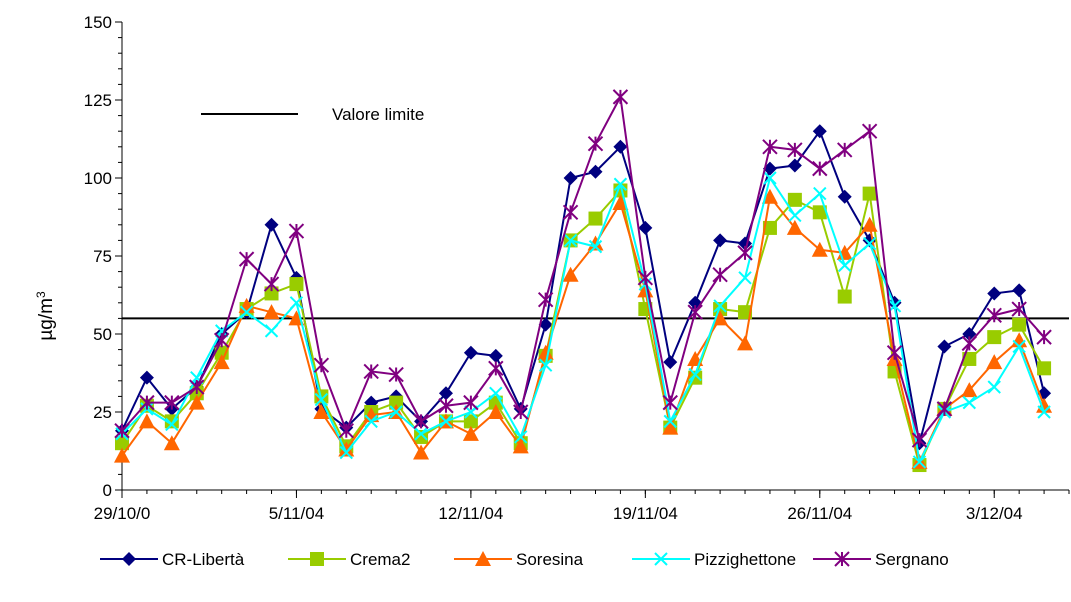  What do you see at coordinates (994, 513) in the screenshot?
I see `x-tick-label: 3/12/04` at bounding box center [994, 513].